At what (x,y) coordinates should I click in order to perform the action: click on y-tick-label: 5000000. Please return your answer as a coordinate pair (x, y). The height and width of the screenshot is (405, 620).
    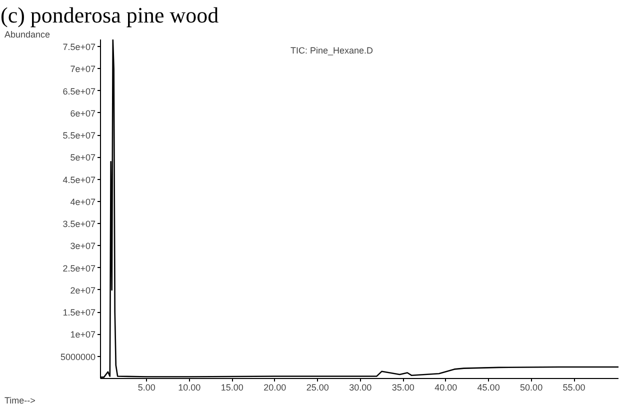
    Looking at the image, I should click on (78, 357).